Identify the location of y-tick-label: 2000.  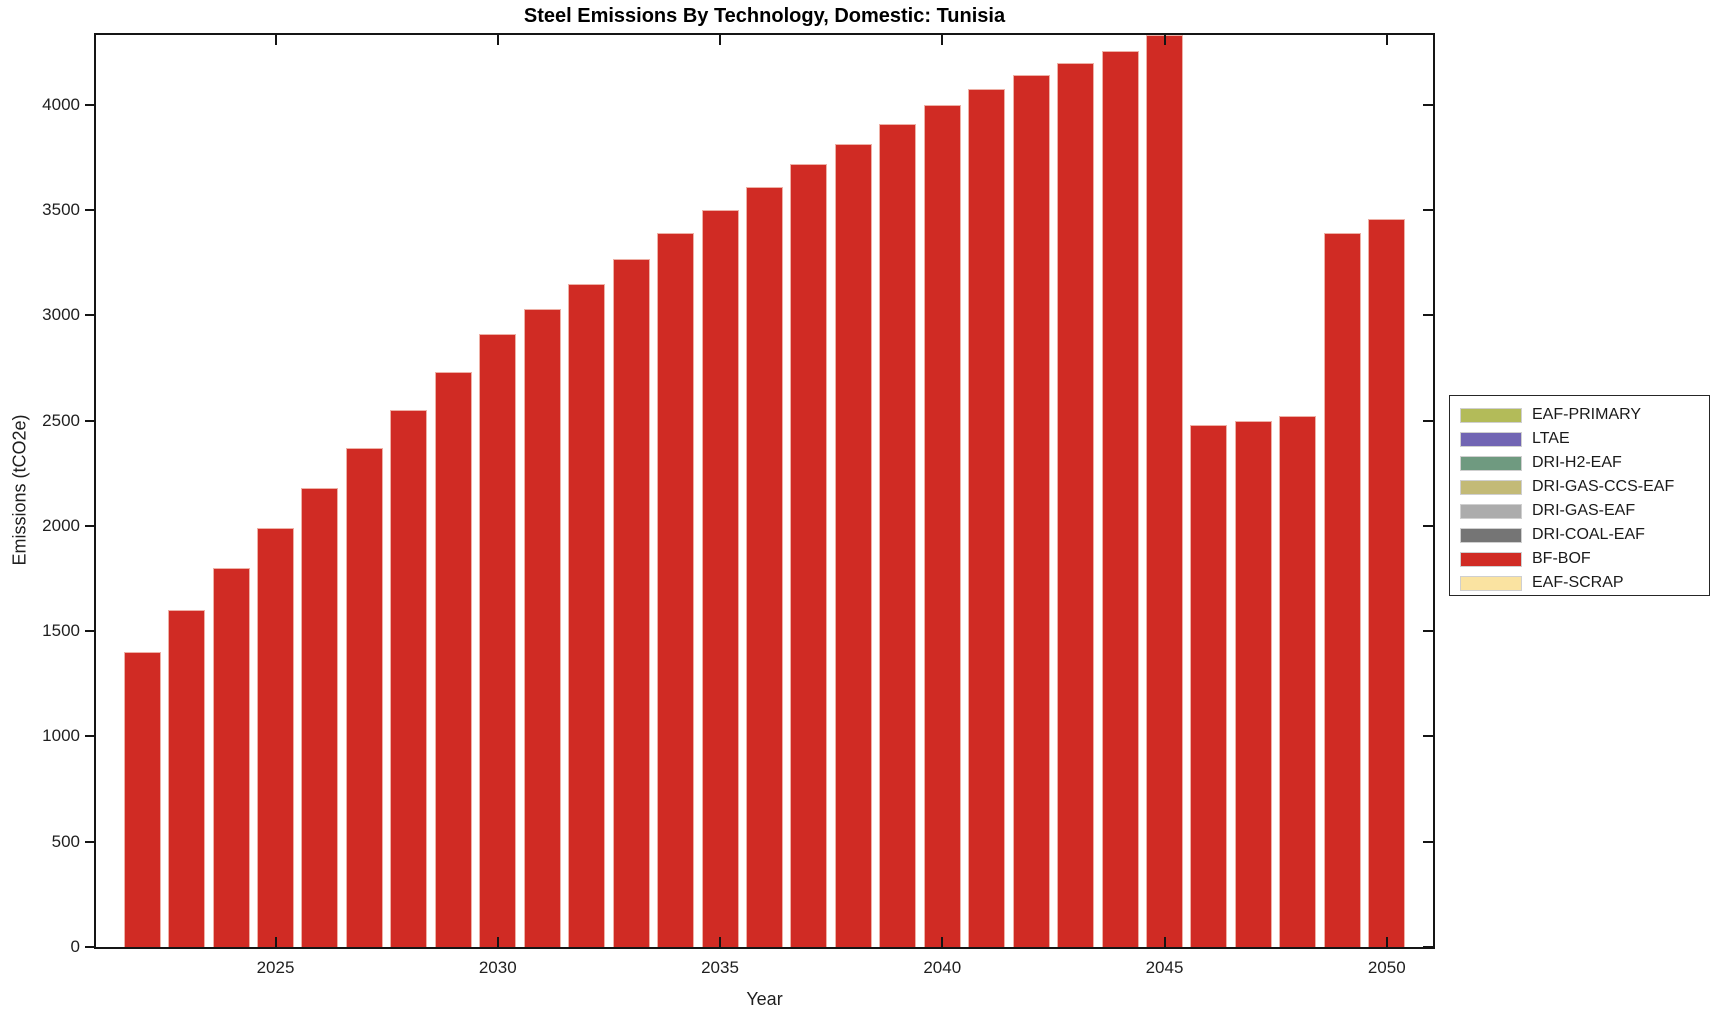
(61, 525).